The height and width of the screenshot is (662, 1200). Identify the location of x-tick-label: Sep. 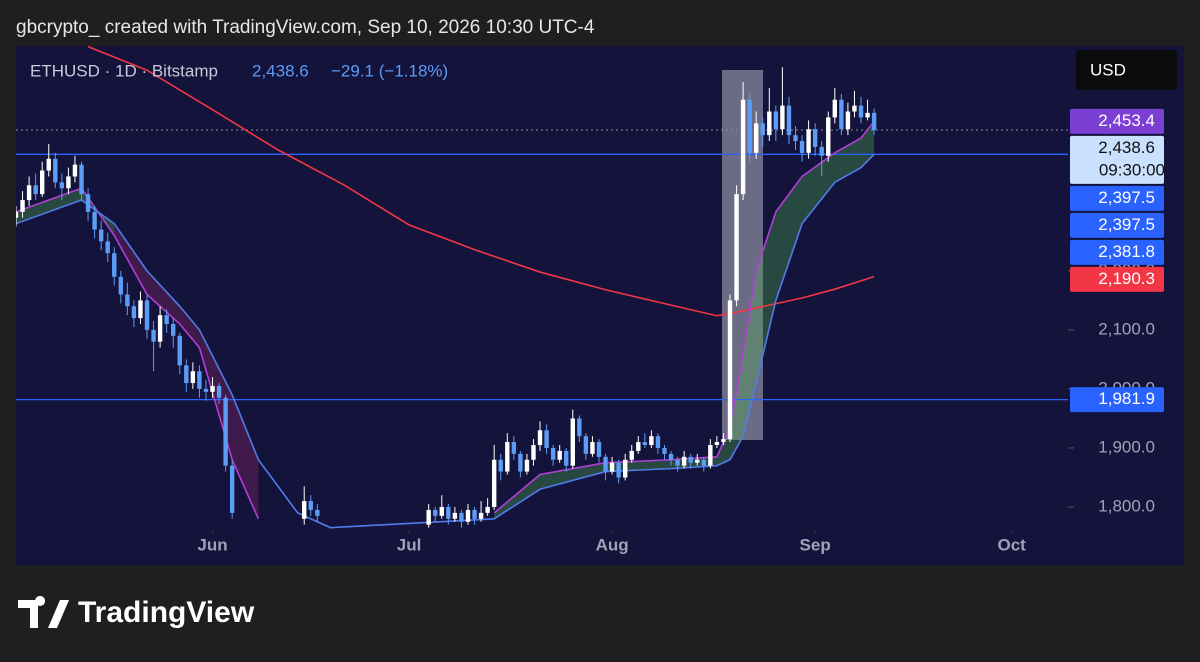
(815, 544).